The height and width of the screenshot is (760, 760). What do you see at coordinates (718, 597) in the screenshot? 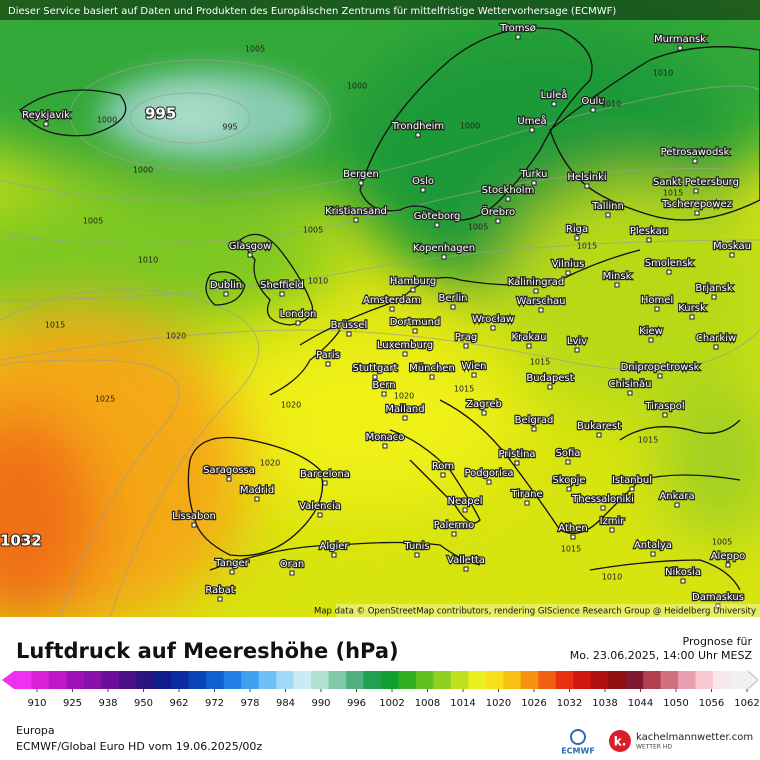
I see `city-label: Damaskus` at bounding box center [718, 597].